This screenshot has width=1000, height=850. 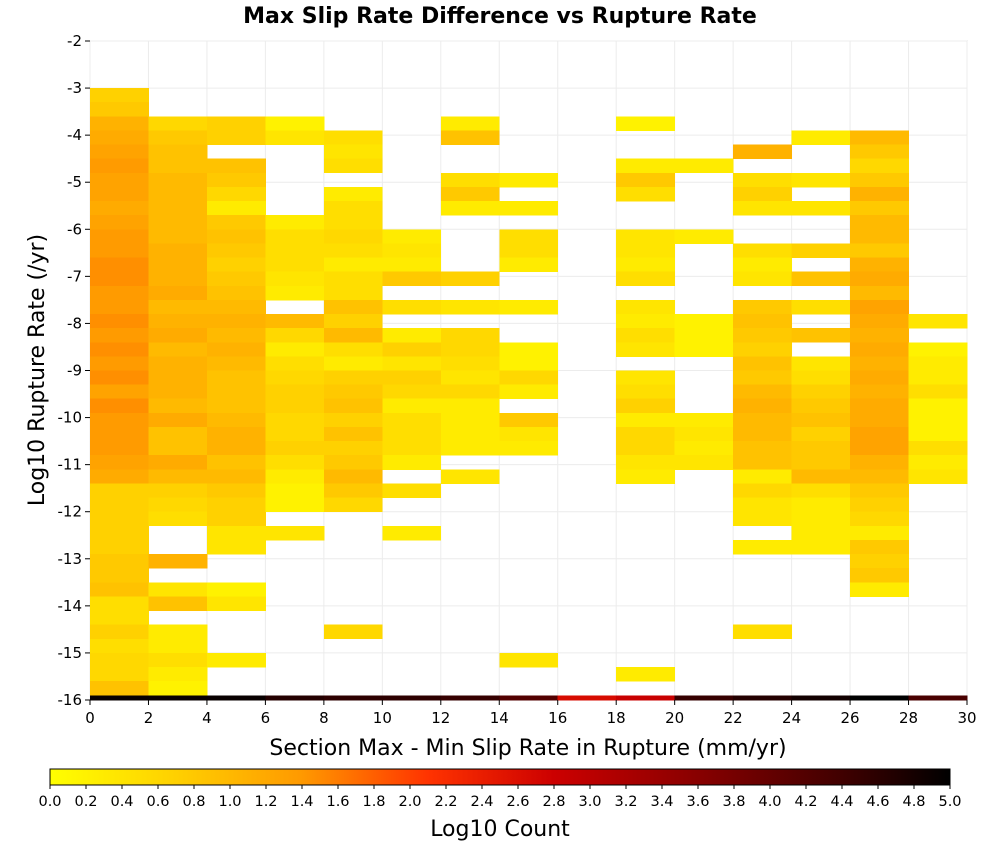 I want to click on x-axis-ticks: 0 2 4 6 8 10 12 14 16 18 20 22 24 26 28 30, so click(x=531, y=713).